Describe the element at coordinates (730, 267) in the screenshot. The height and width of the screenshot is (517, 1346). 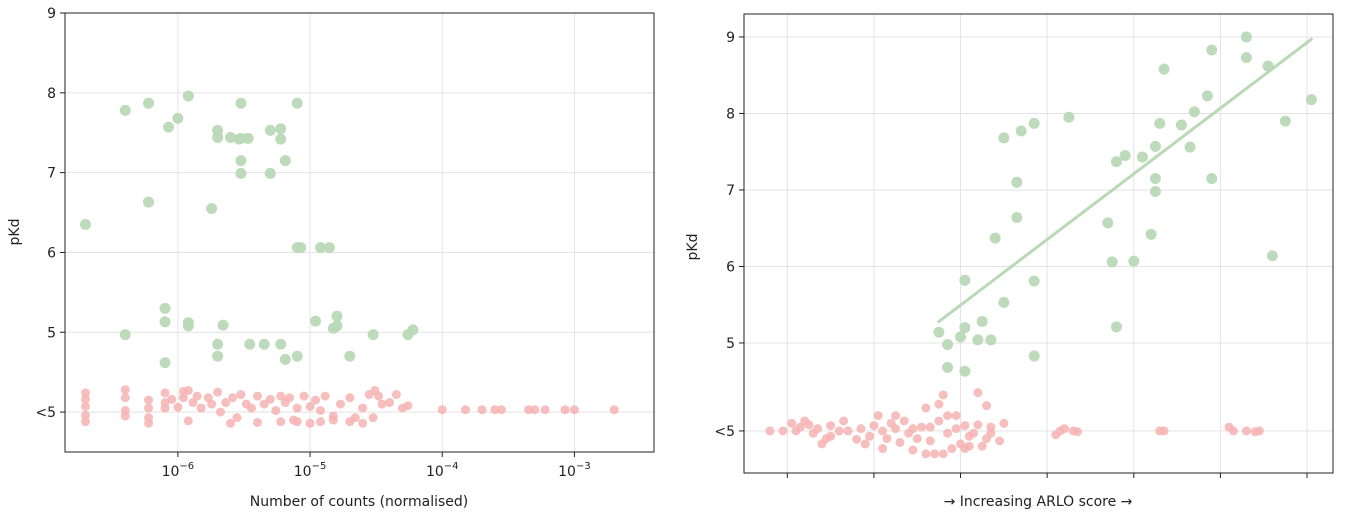
I see `right-y-tick-label-2: 6` at that location.